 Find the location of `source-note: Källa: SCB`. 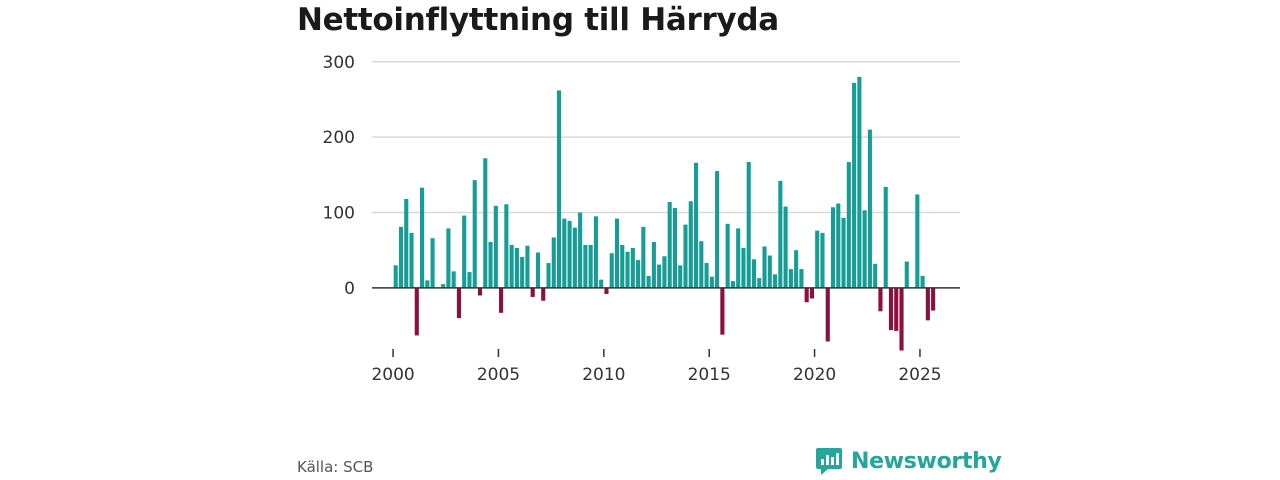

source-note: Källa: SCB is located at coordinates (335, 467).